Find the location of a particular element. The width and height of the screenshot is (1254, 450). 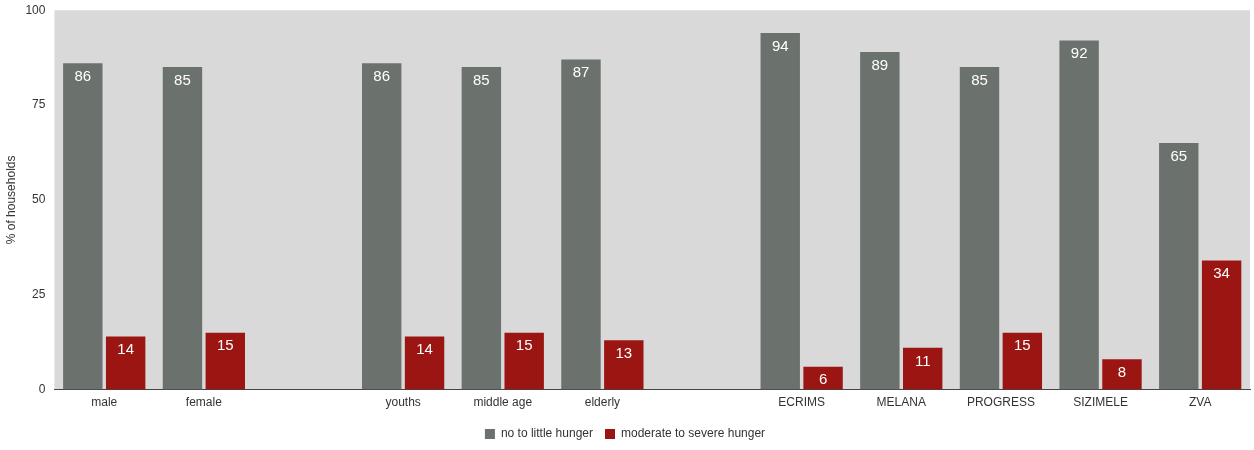

x-tick-label: PROGRESS is located at coordinates (1000, 402).